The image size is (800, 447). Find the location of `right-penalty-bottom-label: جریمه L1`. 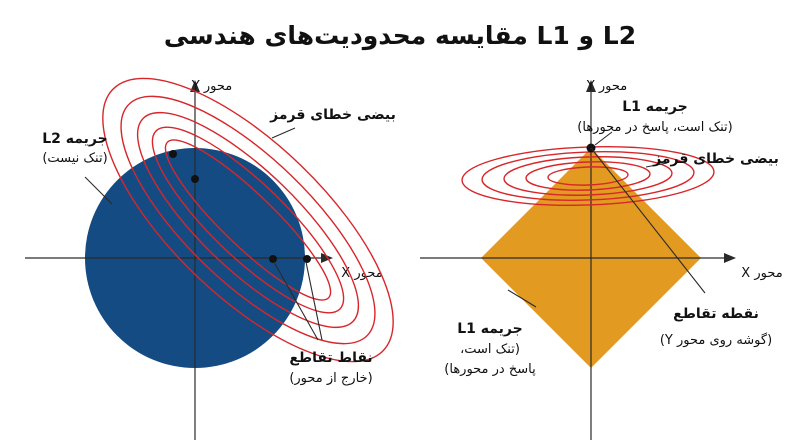

right-penalty-bottom-label: جریمه L1 is located at coordinates (489, 329).